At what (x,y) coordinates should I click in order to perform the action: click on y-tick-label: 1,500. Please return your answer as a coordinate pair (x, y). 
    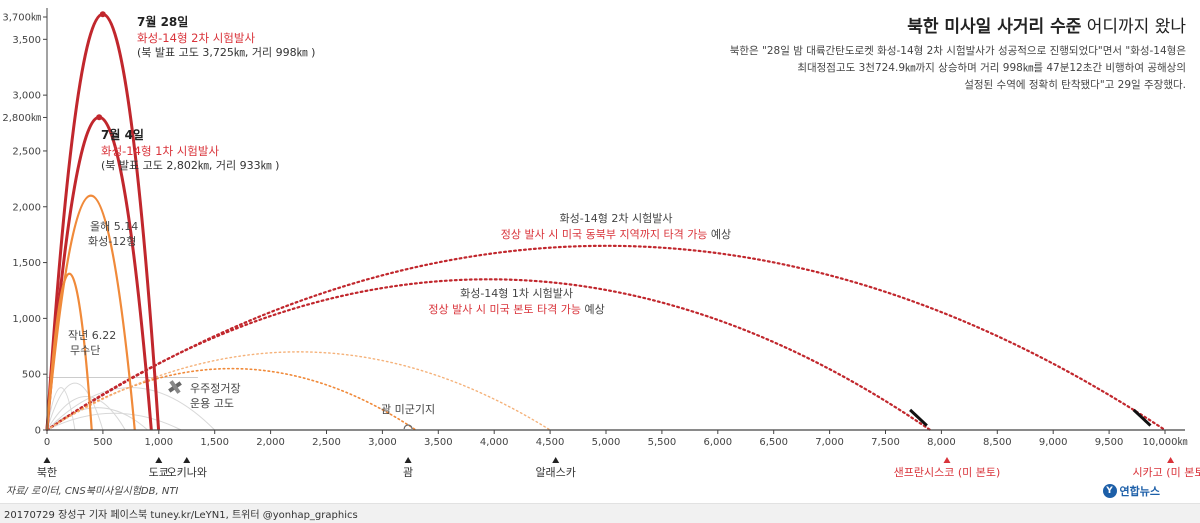
    Looking at the image, I should click on (26, 263).